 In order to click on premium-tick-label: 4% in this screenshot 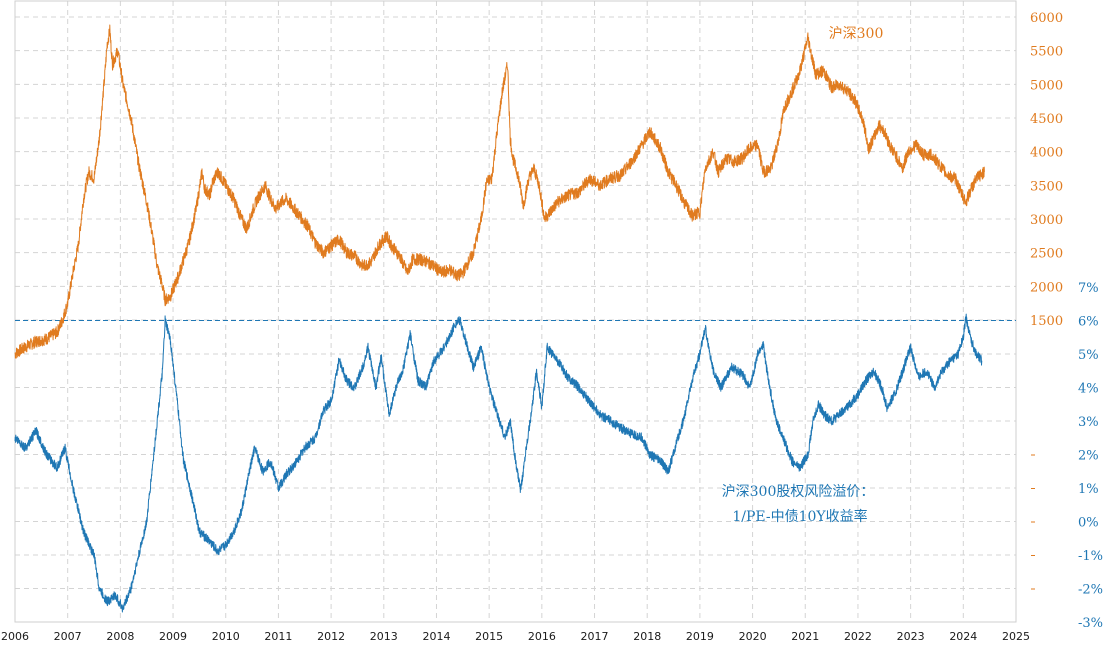, I will do `click(1088, 389)`.